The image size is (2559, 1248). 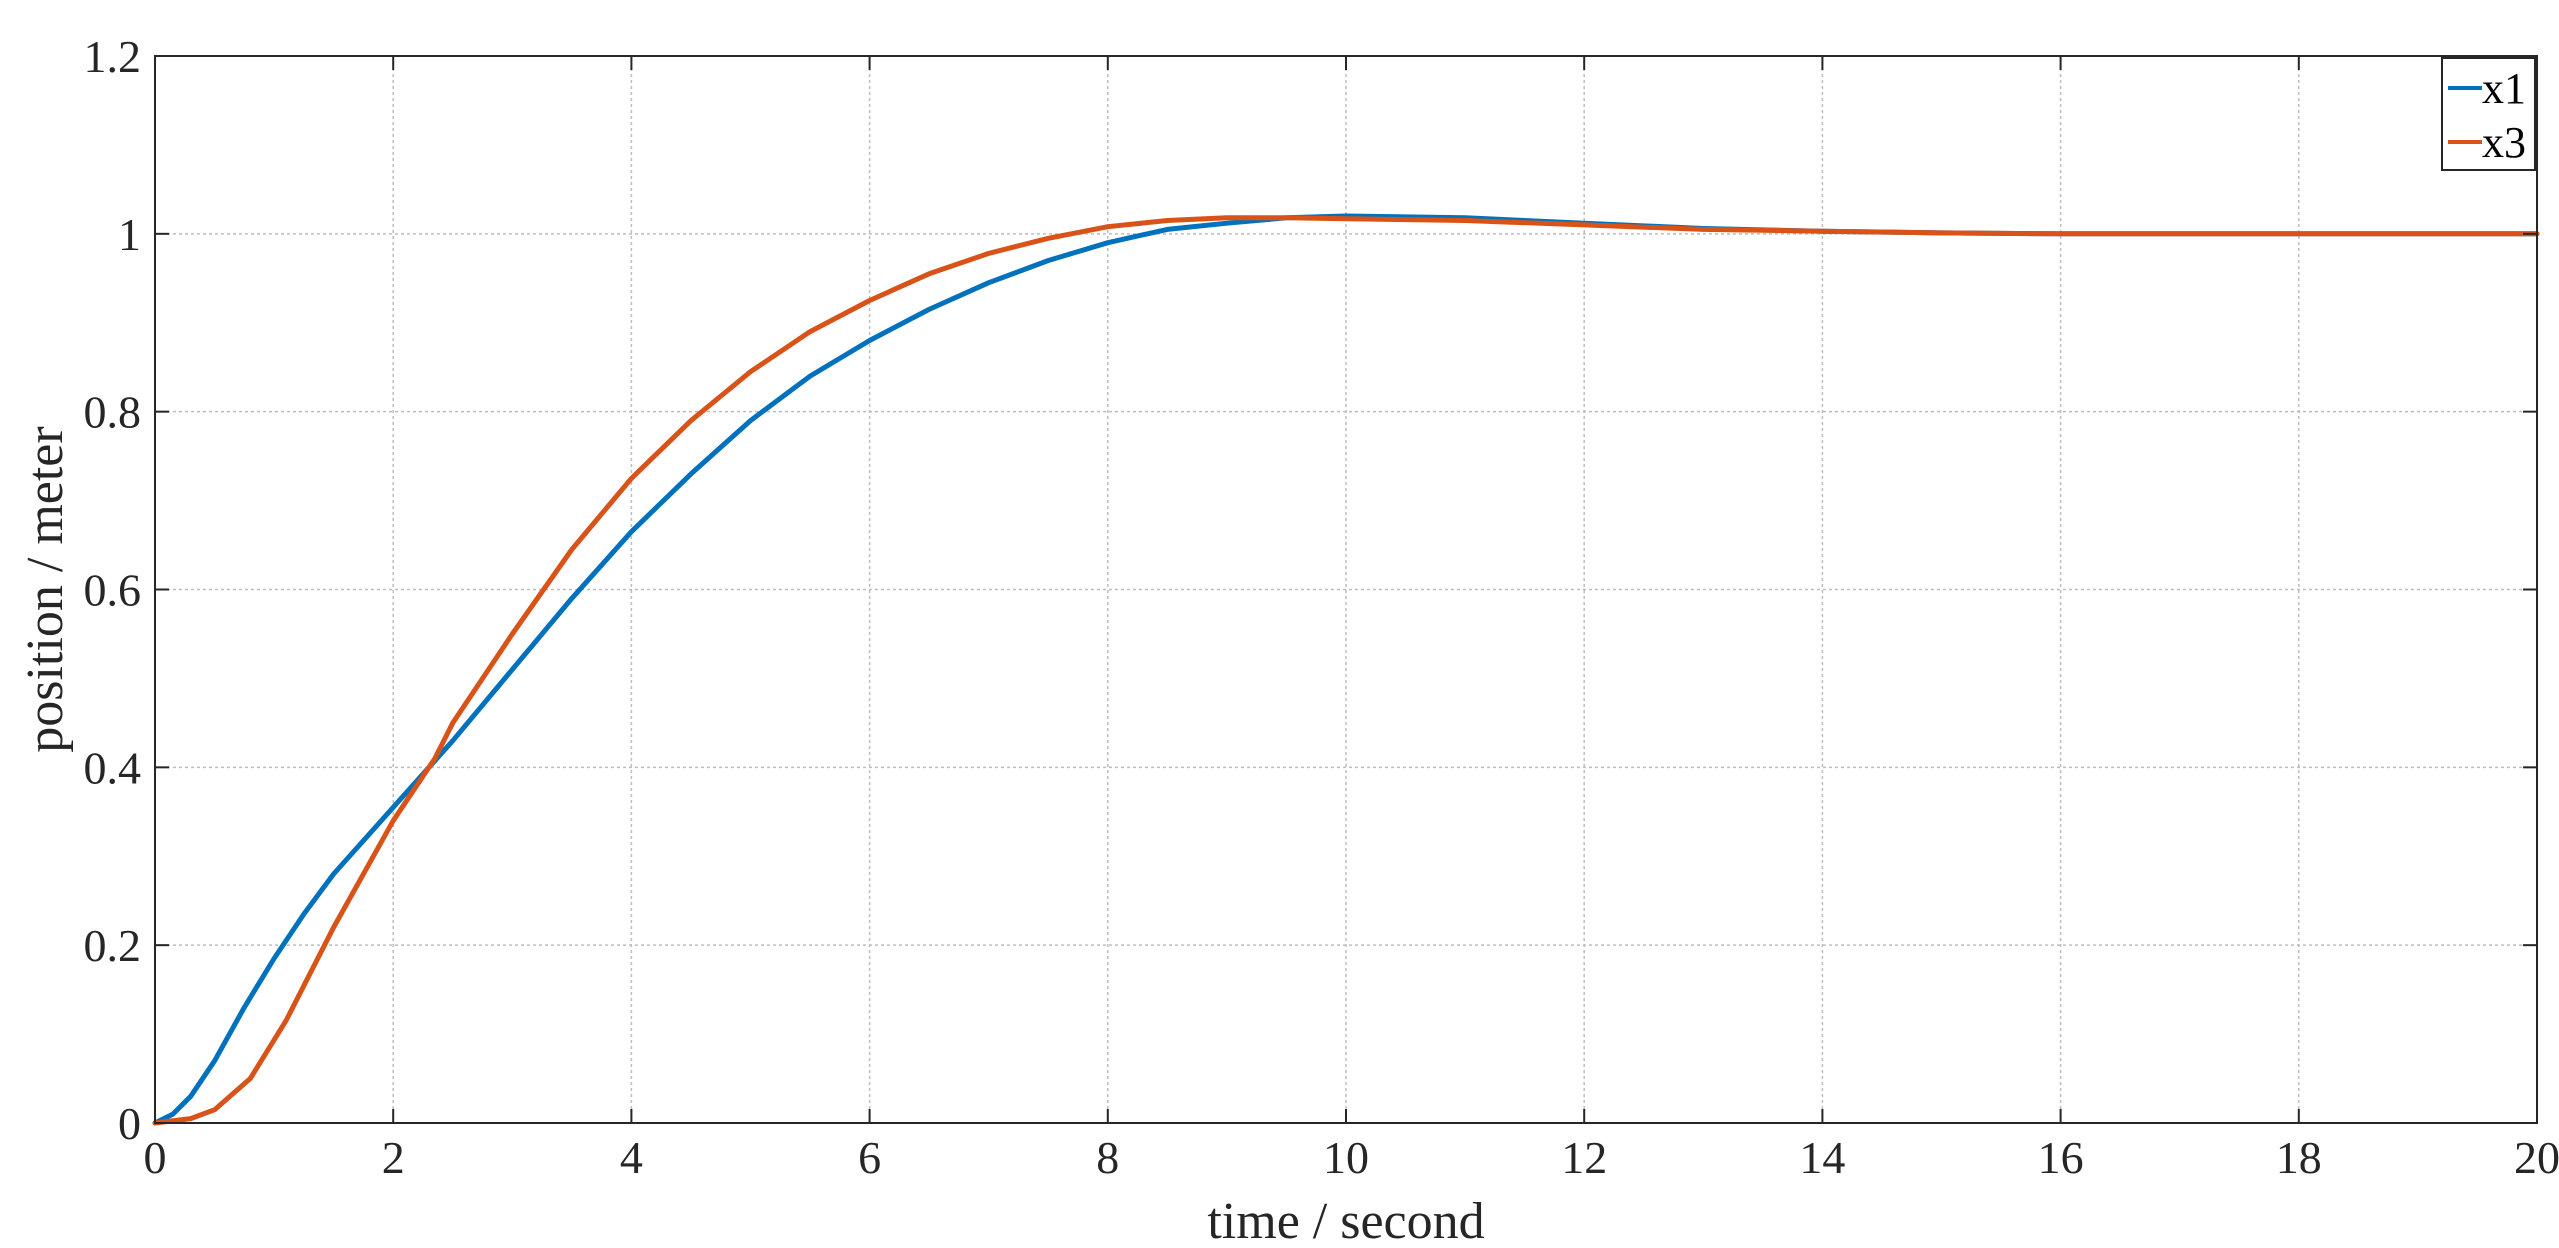 What do you see at coordinates (129, 1123) in the screenshot?
I see `y-tick-label: 0` at bounding box center [129, 1123].